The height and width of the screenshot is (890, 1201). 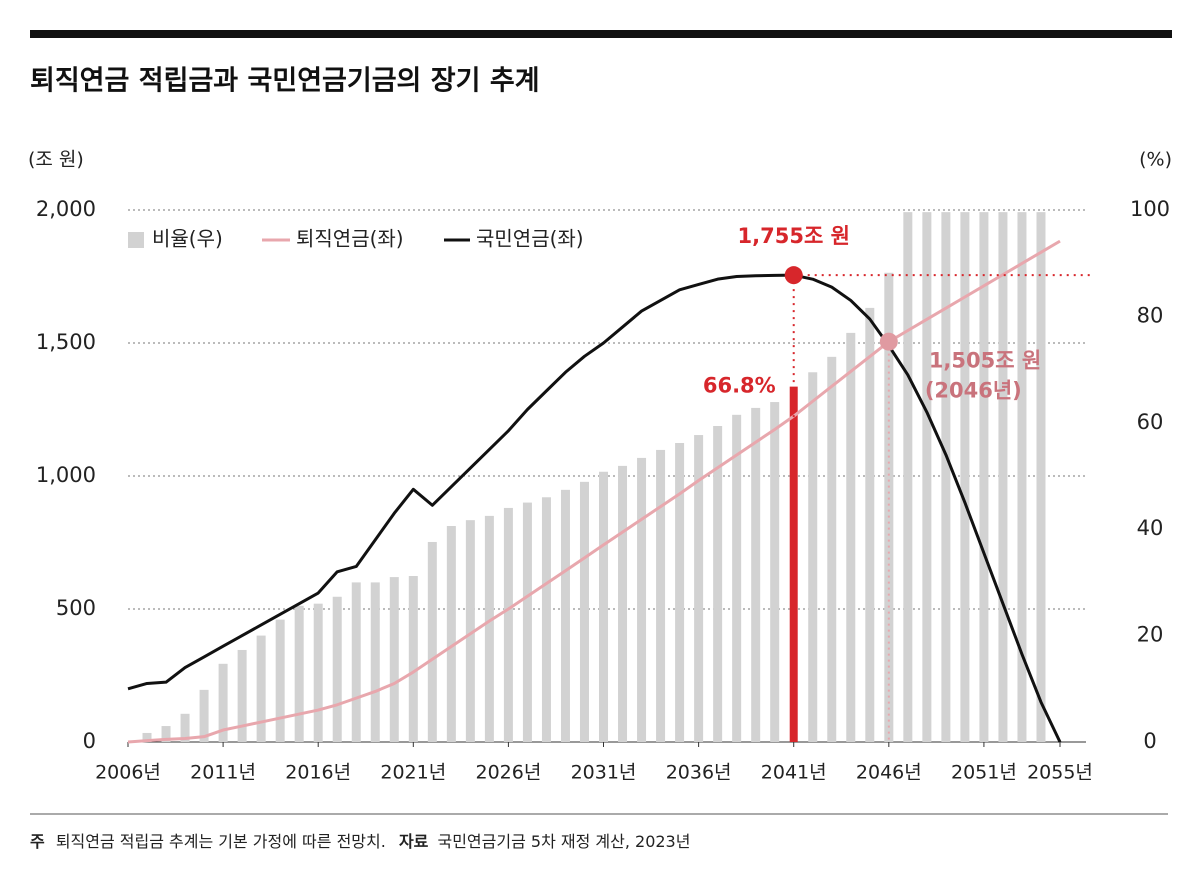 What do you see at coordinates (76, 608) in the screenshot?
I see `y-tick-label: 500` at bounding box center [76, 608].